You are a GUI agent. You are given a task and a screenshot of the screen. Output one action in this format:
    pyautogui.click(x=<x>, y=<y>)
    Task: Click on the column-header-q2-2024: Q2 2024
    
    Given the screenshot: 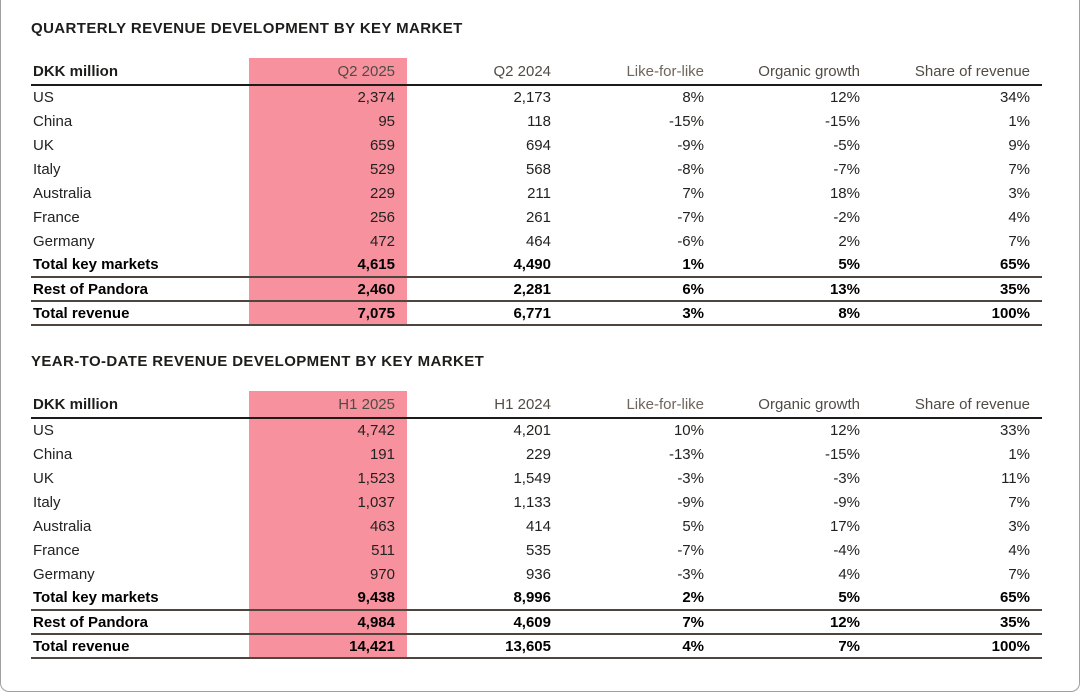 What is the action you would take?
    pyautogui.click(x=485, y=72)
    